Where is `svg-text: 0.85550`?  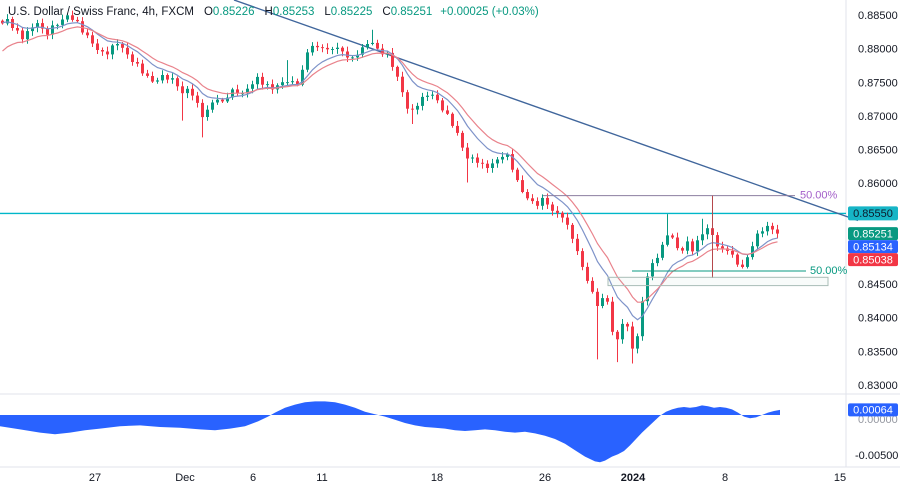 svg-text: 0.85550 is located at coordinates (873, 214).